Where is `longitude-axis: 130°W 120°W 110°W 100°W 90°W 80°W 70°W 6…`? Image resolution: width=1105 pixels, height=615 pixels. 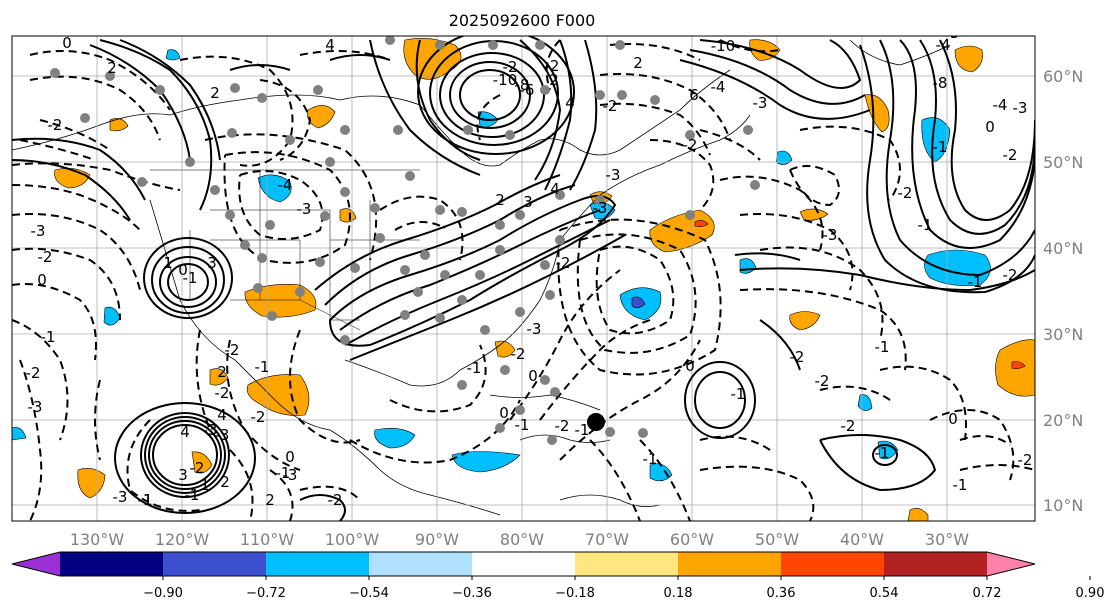 longitude-axis: 130°W 120°W 110°W 100°W 90°W 80°W 70°W 6… is located at coordinates (519, 539).